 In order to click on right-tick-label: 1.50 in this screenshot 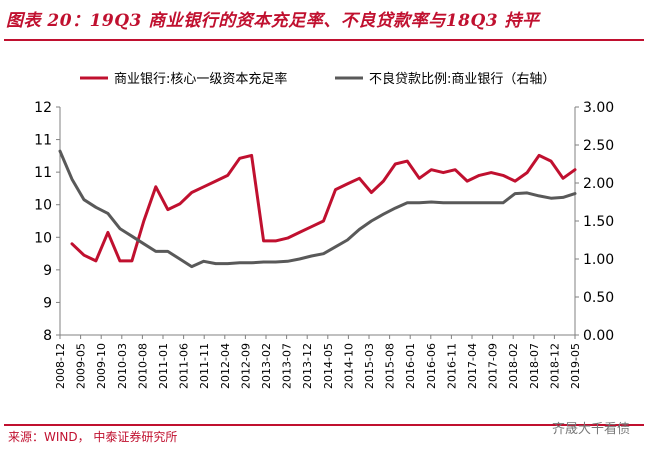, I will do `click(598, 222)`.